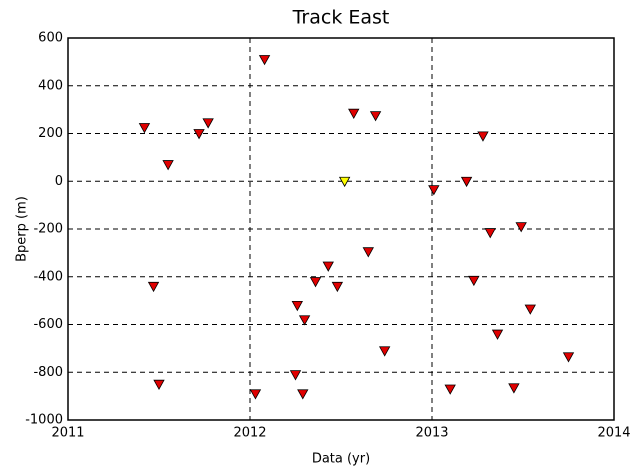  What do you see at coordinates (613, 433) in the screenshot?
I see `x-tick-label: 2014` at bounding box center [613, 433].